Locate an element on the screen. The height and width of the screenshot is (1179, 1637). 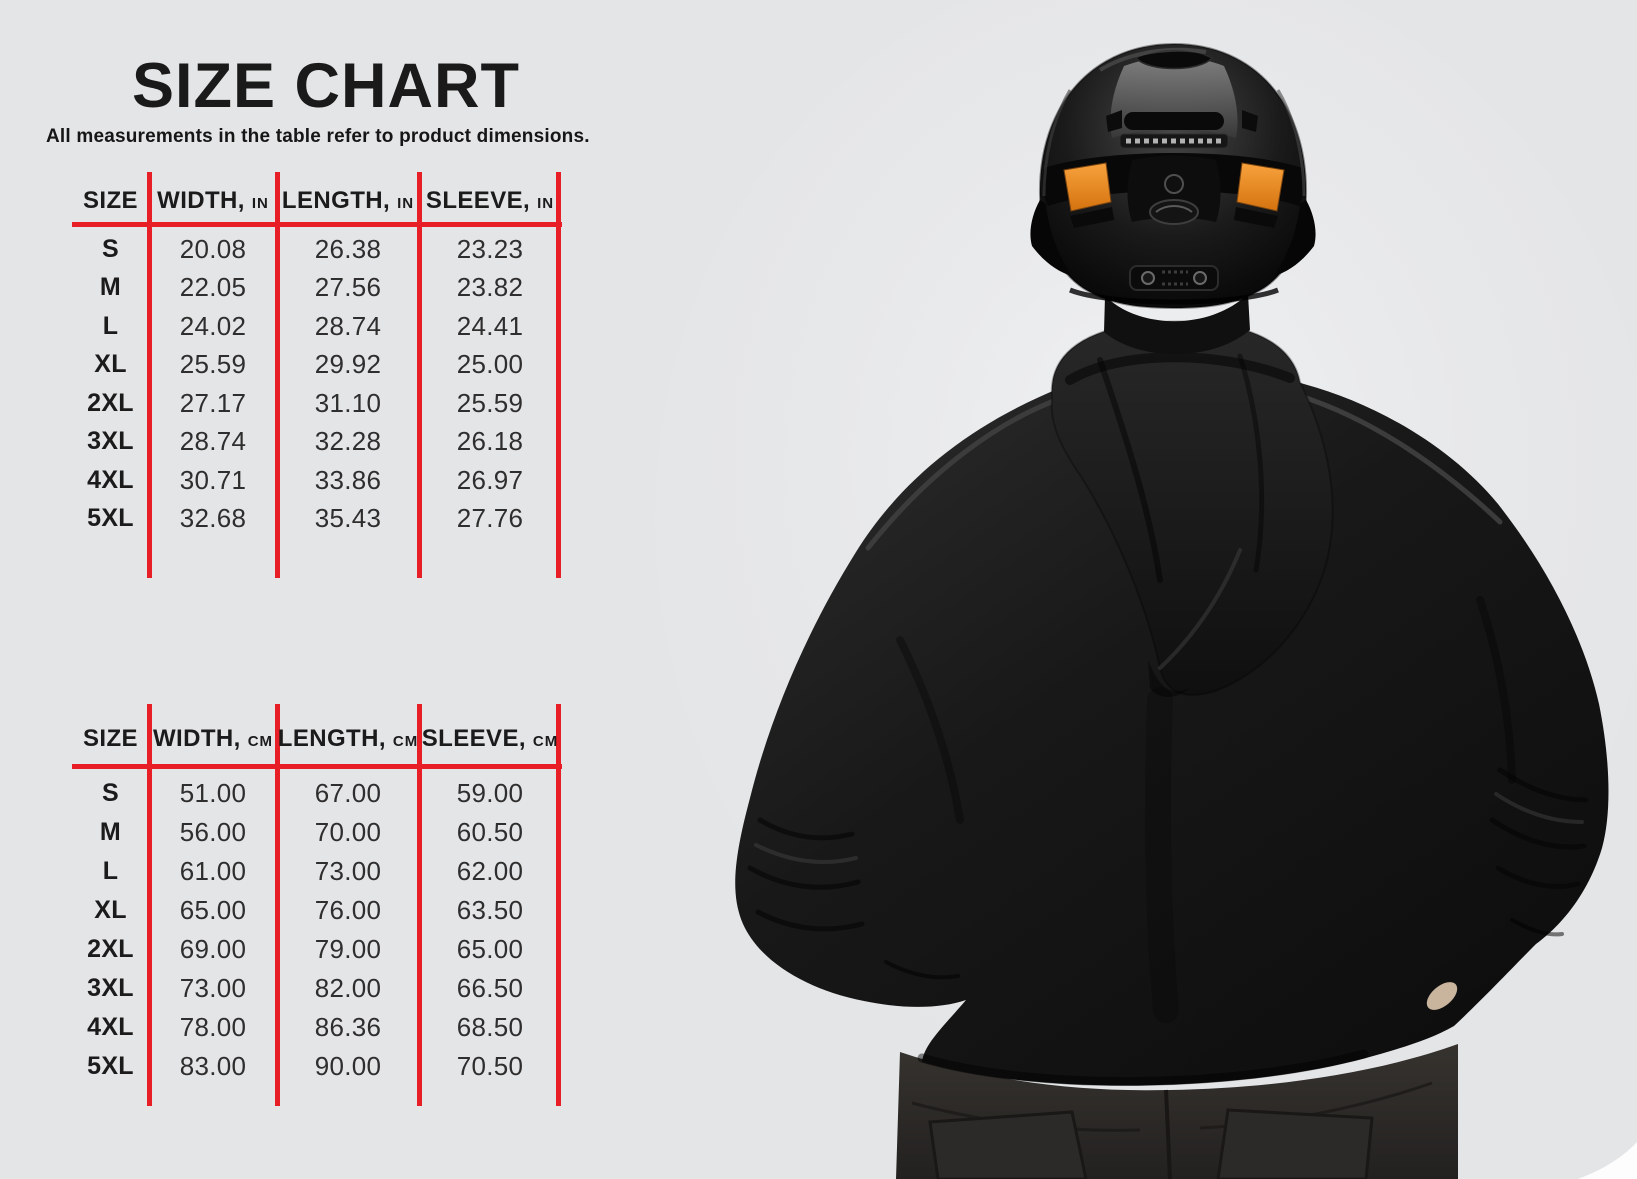
width-cell: 25.59 is located at coordinates (213, 364).